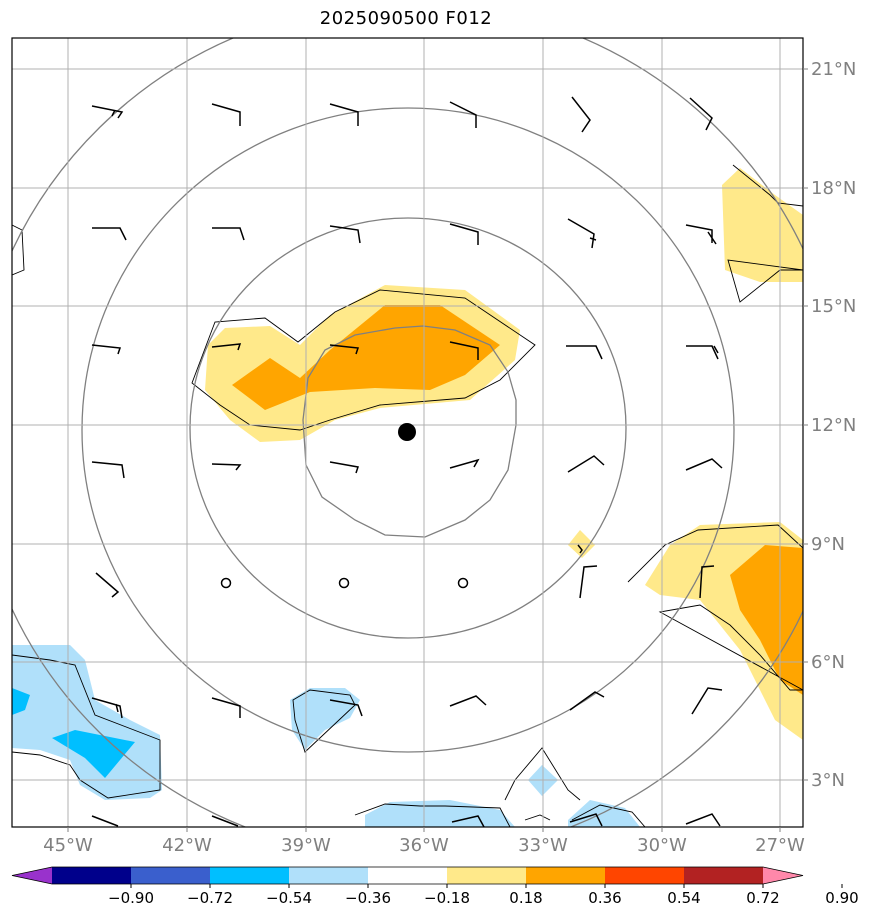 The image size is (873, 924). What do you see at coordinates (406, 18) in the screenshot?
I see `map-title: 2025090500 F012` at bounding box center [406, 18].